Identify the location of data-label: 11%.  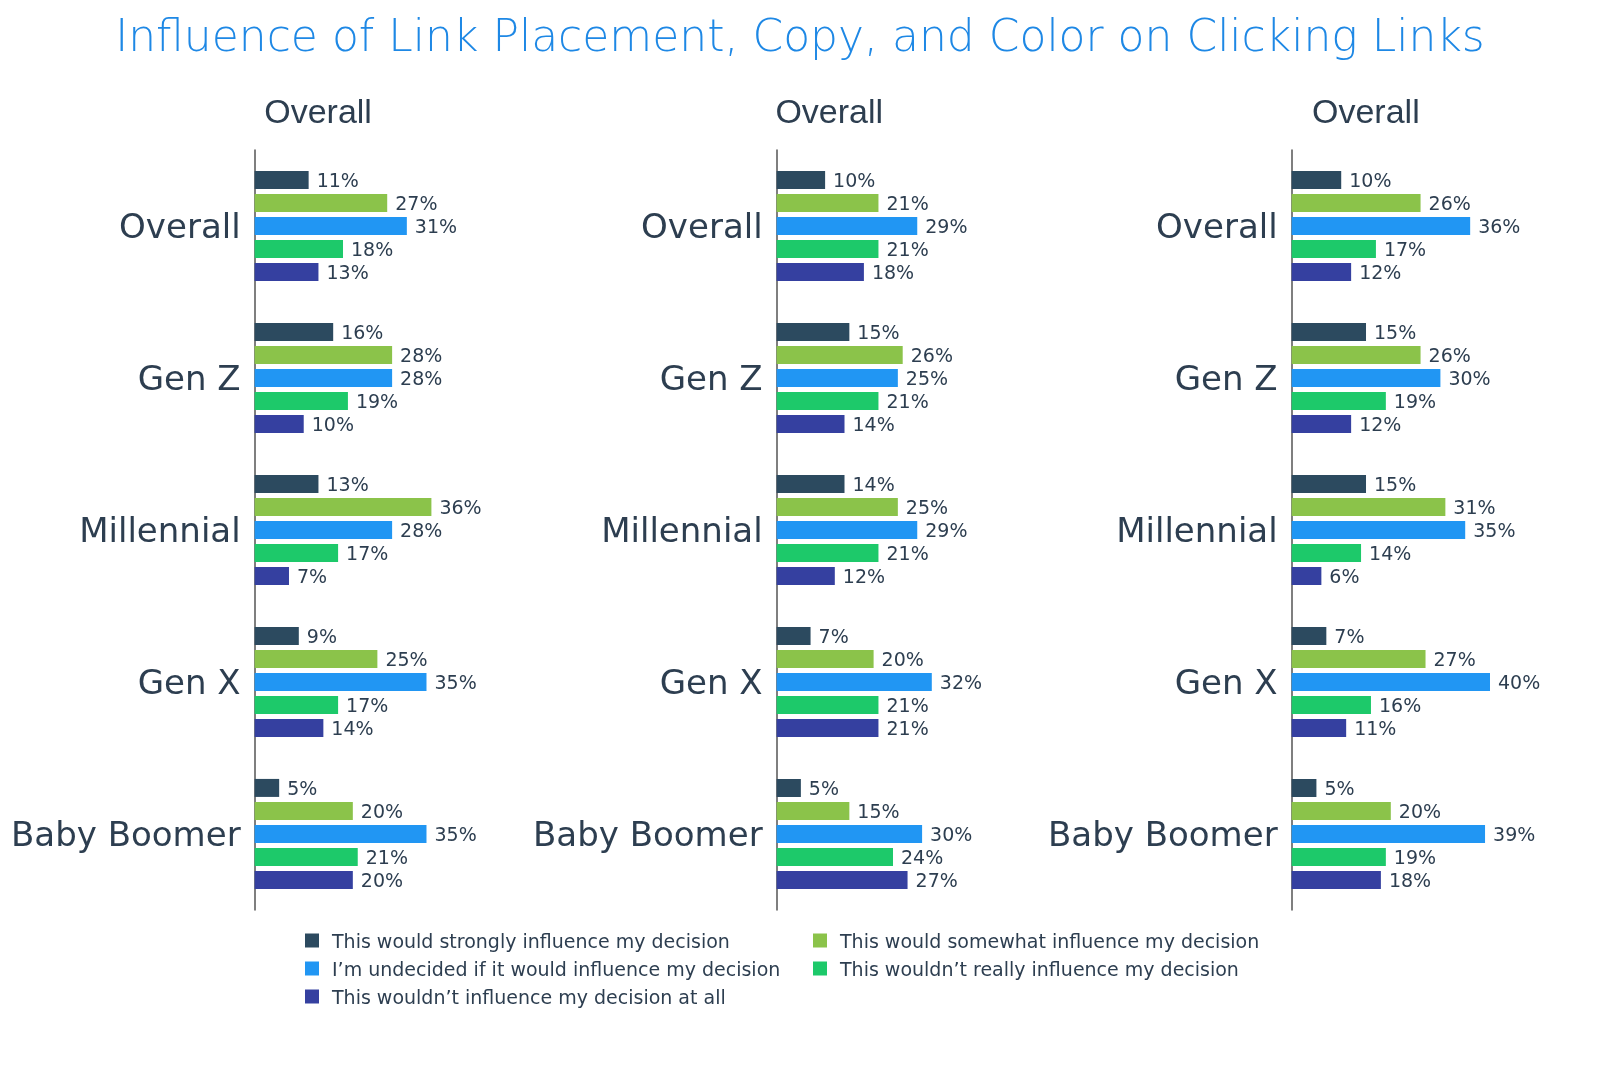
(337, 179).